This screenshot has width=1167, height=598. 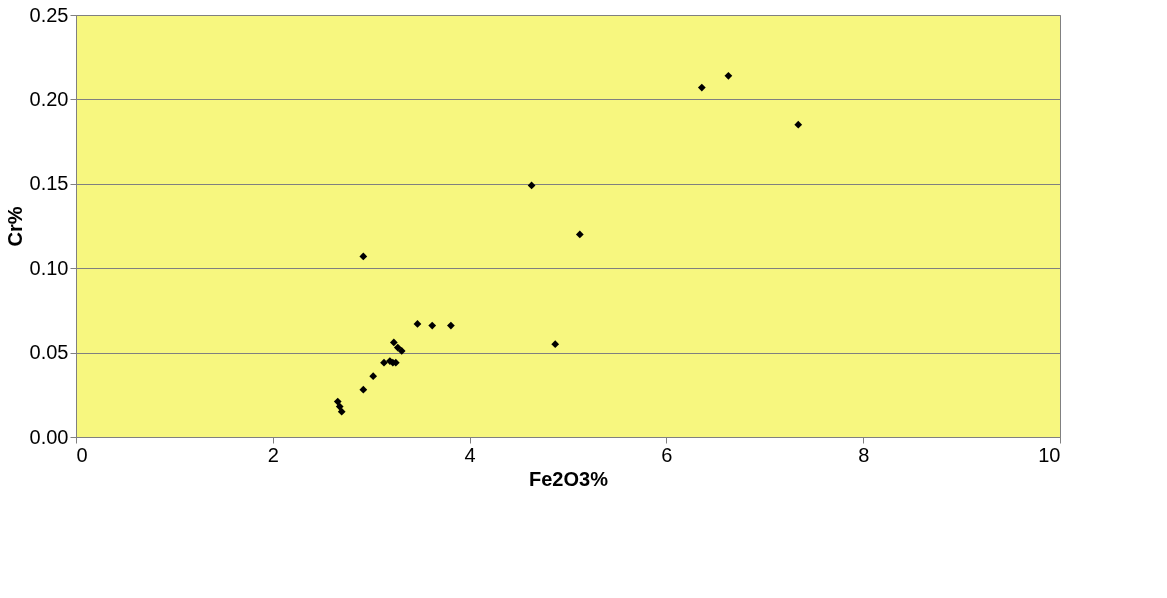 I want to click on y-tick-label: 0.05, so click(x=49, y=352).